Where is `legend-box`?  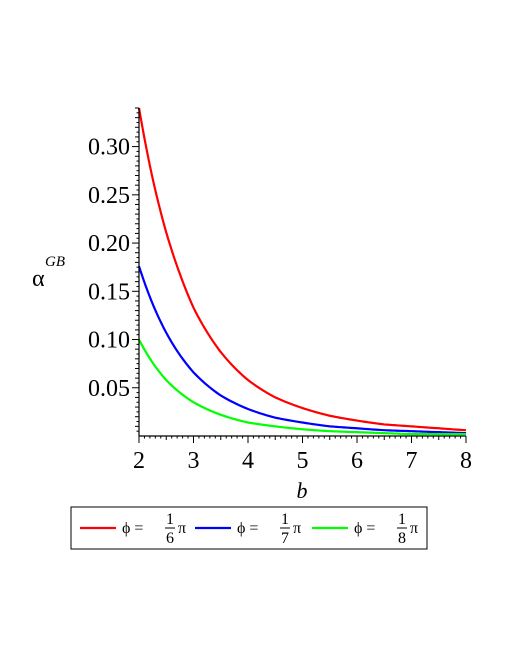
legend-box is located at coordinates (249, 528).